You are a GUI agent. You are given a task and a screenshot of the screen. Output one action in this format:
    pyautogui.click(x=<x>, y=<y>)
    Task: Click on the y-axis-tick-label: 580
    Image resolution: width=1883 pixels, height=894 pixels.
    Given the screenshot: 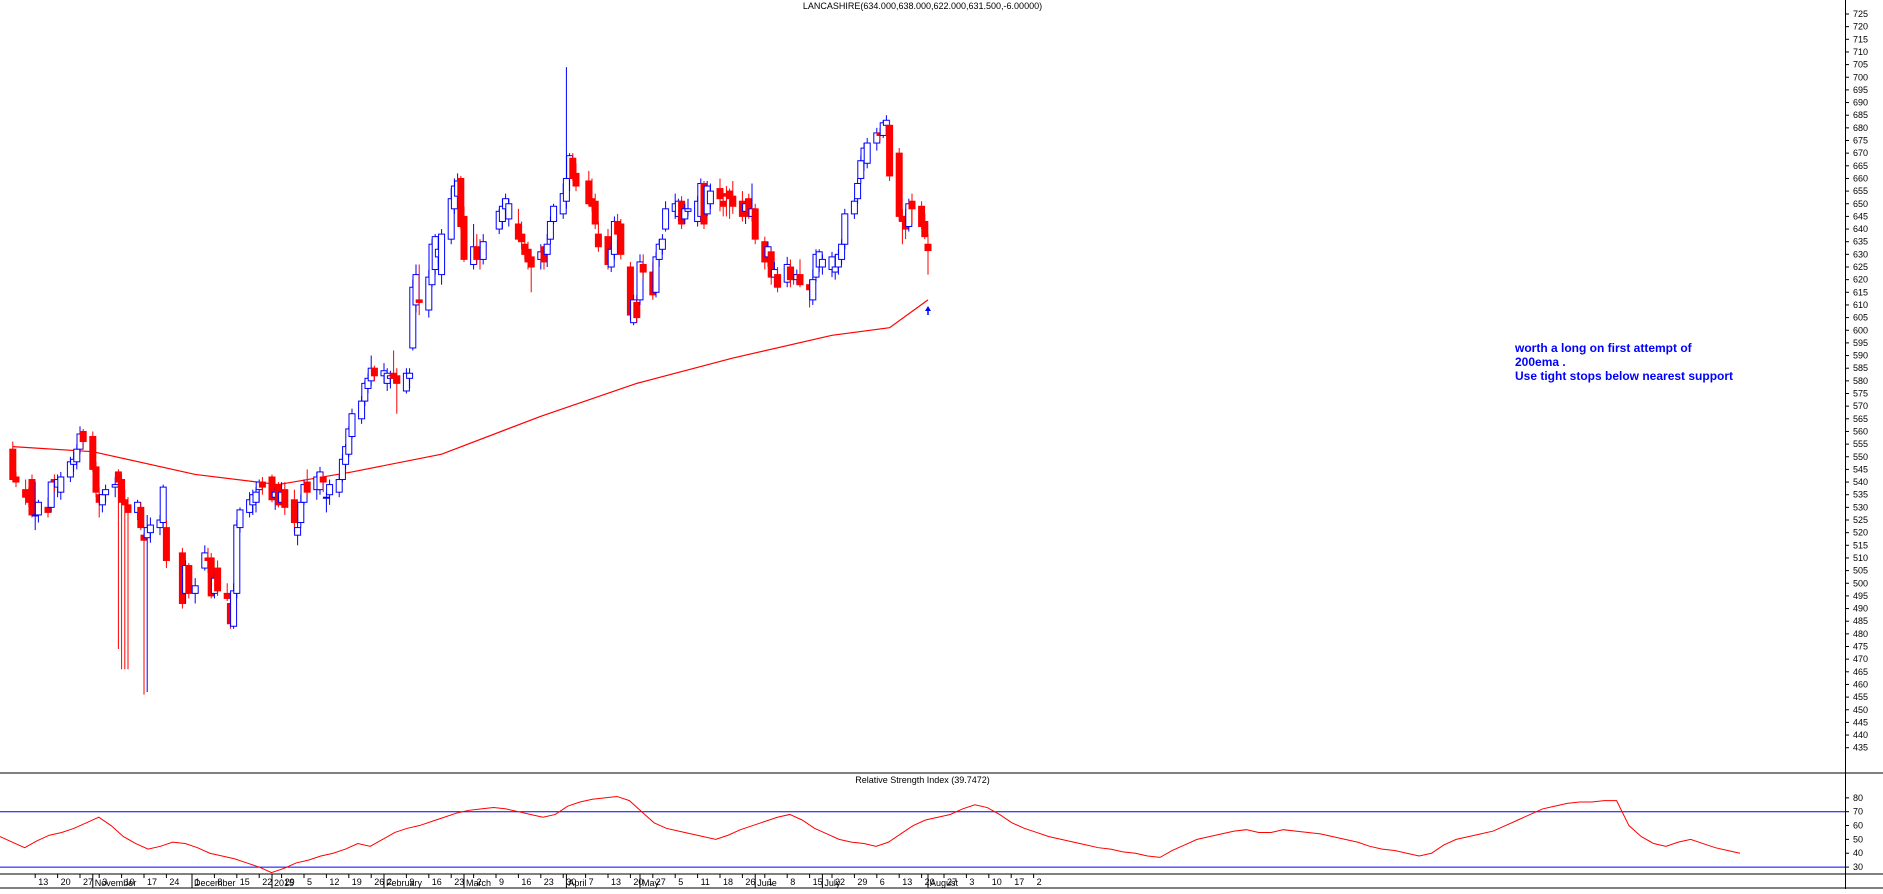 What is the action you would take?
    pyautogui.click(x=1860, y=381)
    